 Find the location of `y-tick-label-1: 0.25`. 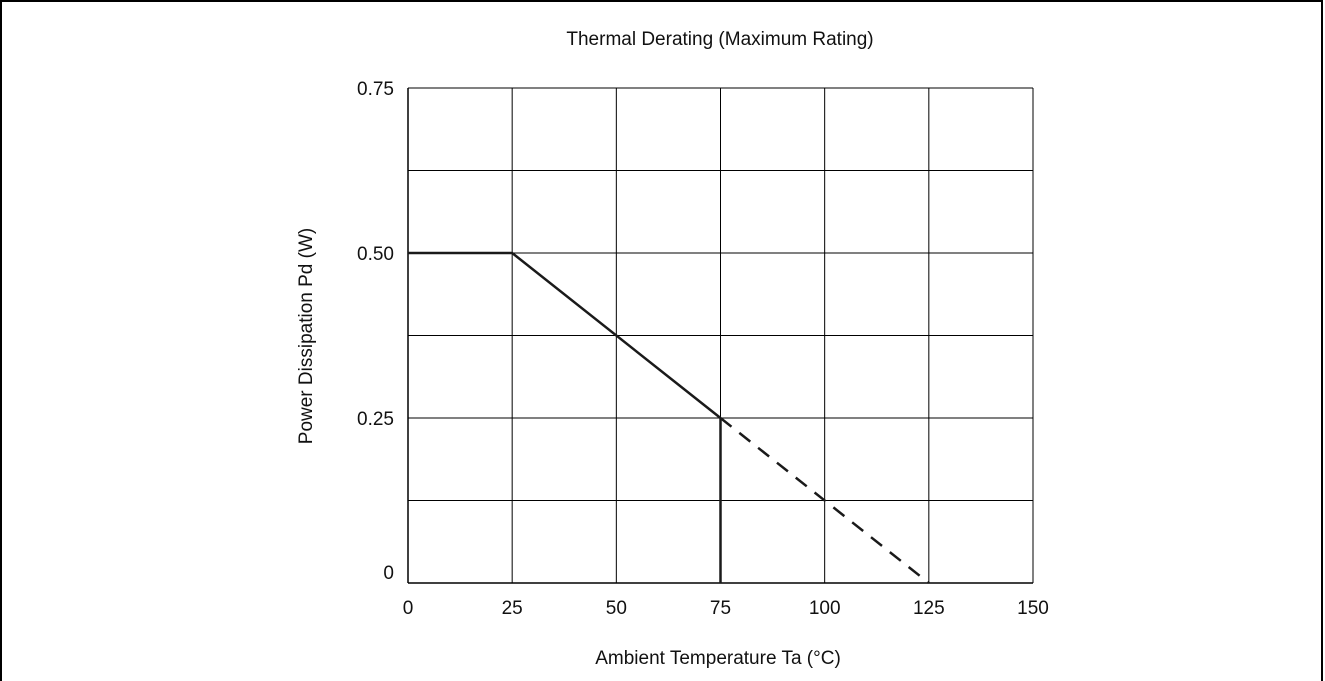

y-tick-label-1: 0.25 is located at coordinates (375, 419).